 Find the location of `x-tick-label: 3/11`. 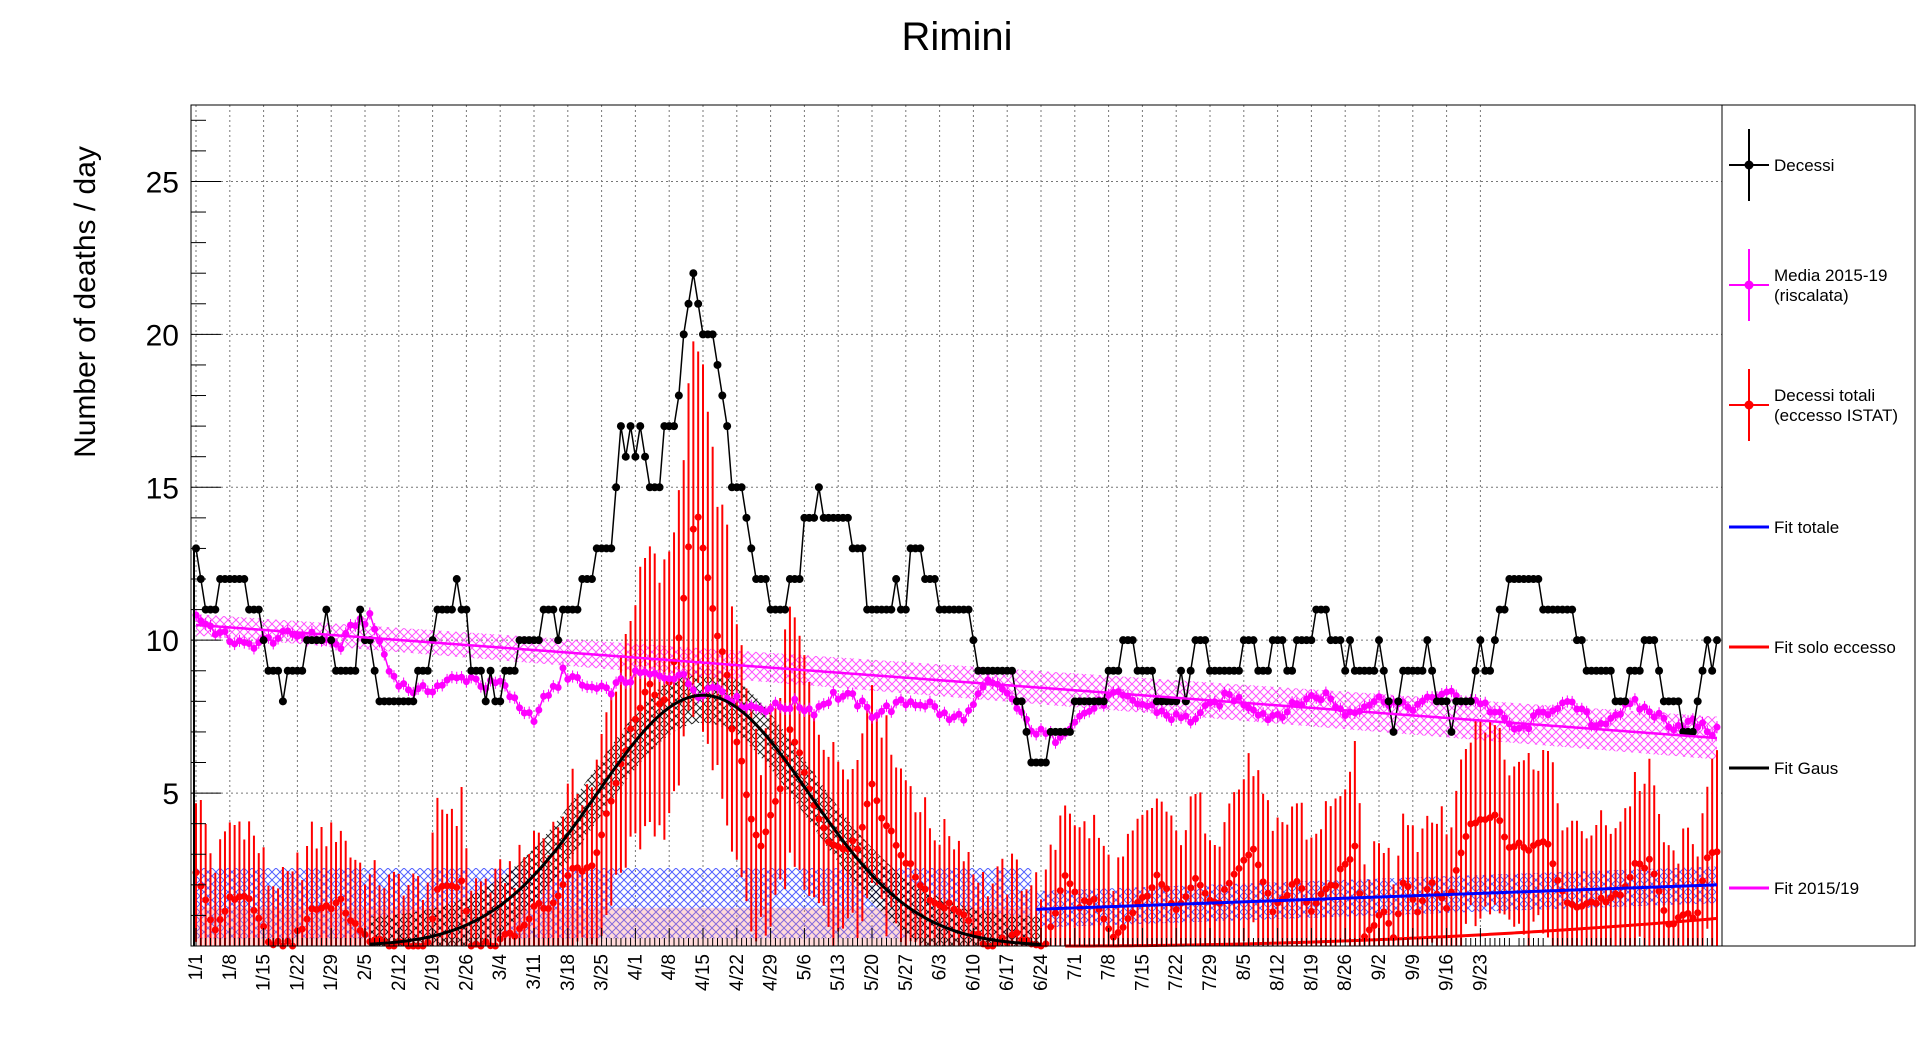

x-tick-label: 3/11 is located at coordinates (534, 972).